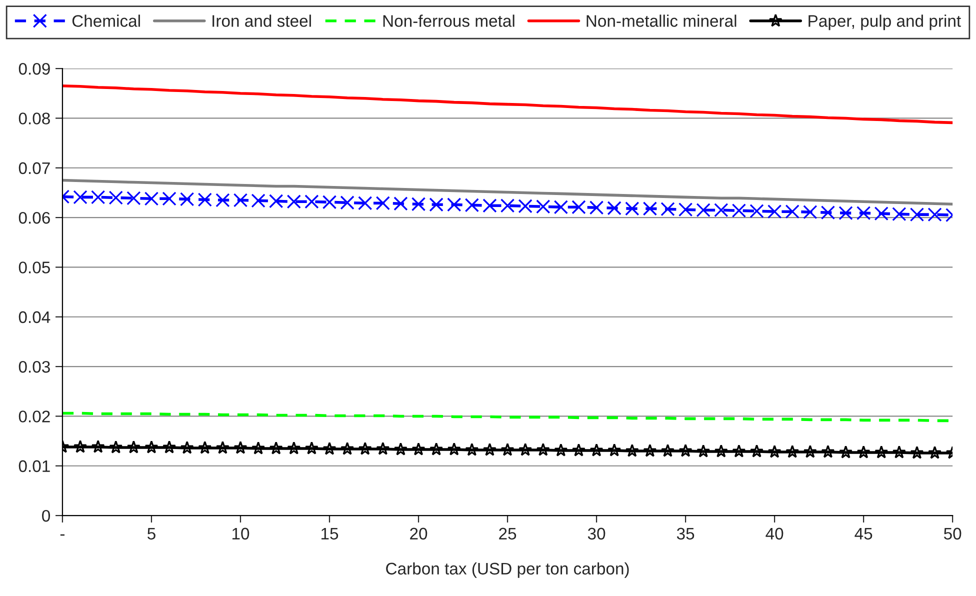 The image size is (976, 596). What do you see at coordinates (34, 366) in the screenshot?
I see `y-tick-label: 0.03` at bounding box center [34, 366].